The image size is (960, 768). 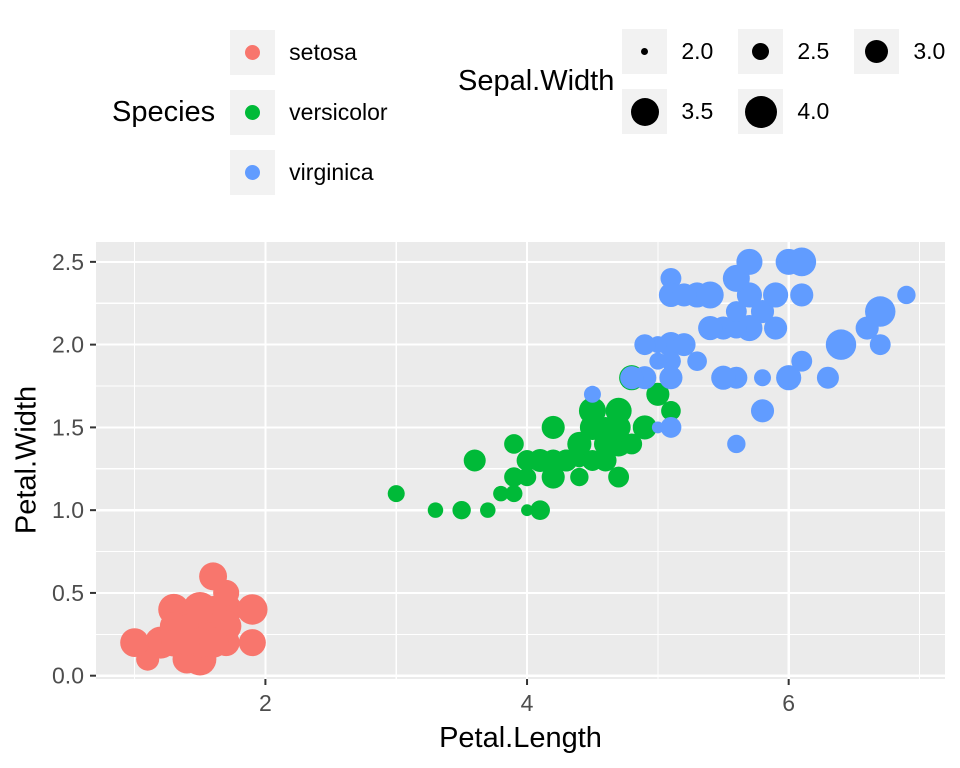 What do you see at coordinates (68, 427) in the screenshot?
I see `y-axis-tick-label: 1.5` at bounding box center [68, 427].